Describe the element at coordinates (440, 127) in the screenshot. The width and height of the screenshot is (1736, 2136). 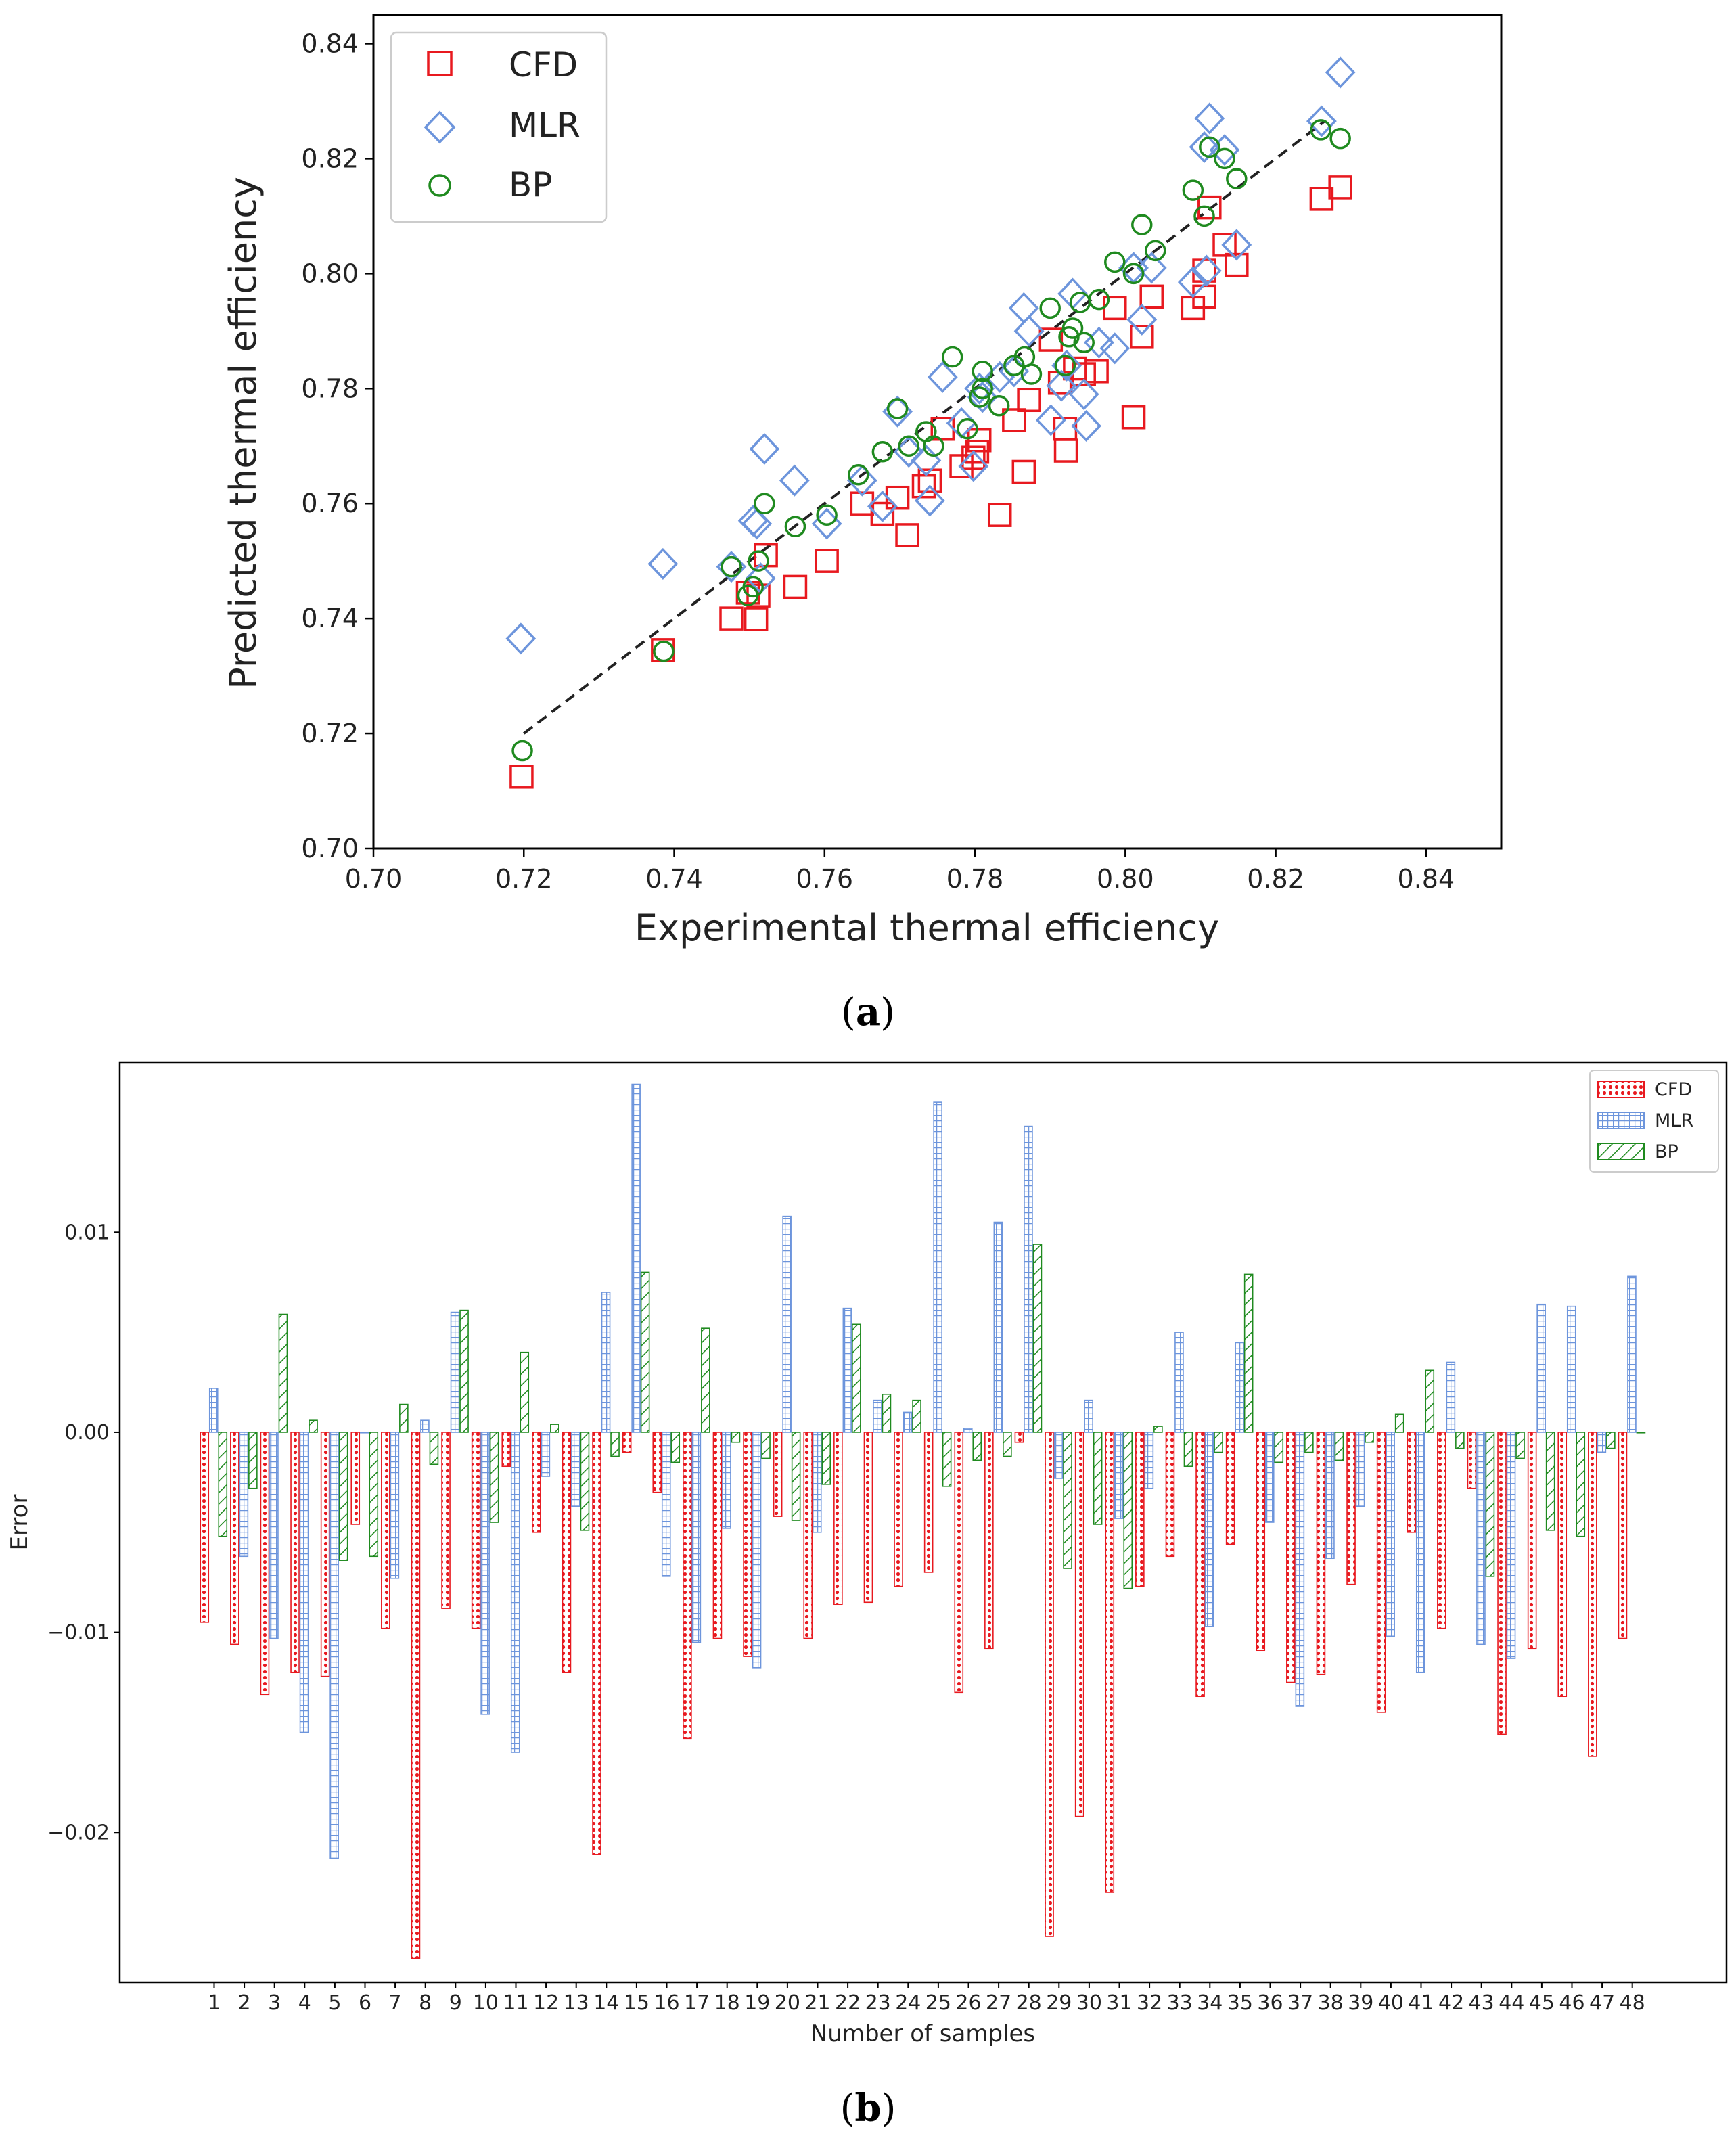
I see `legend-mlr-marker` at that location.